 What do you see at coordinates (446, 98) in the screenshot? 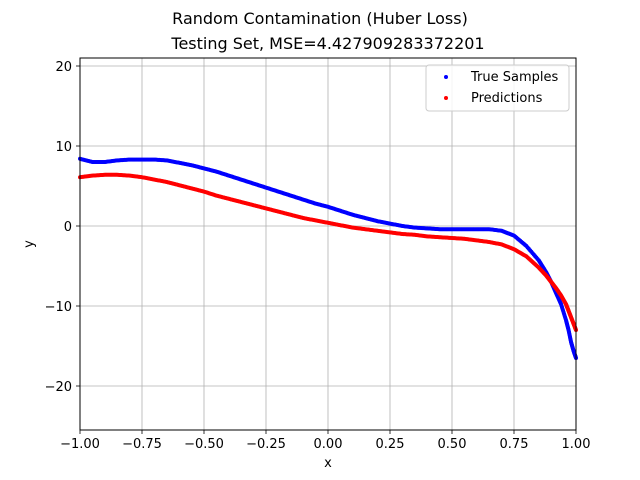
I see `legend-marker-predictions` at bounding box center [446, 98].